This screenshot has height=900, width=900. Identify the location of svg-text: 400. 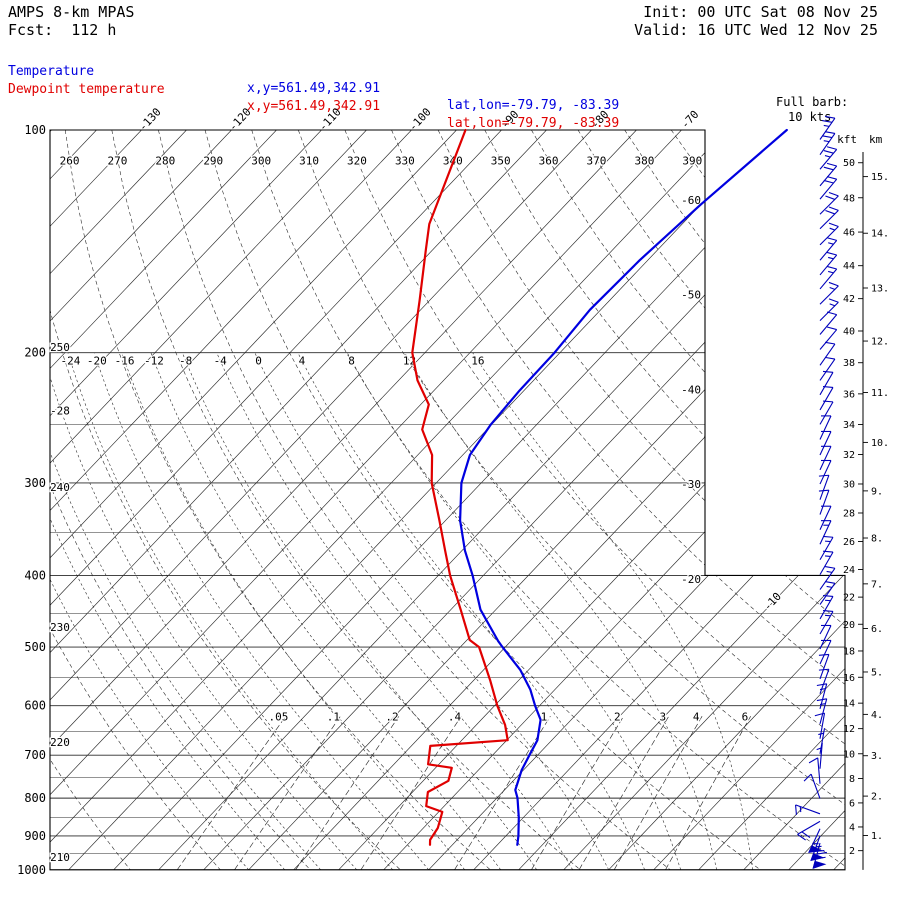
(35, 575).